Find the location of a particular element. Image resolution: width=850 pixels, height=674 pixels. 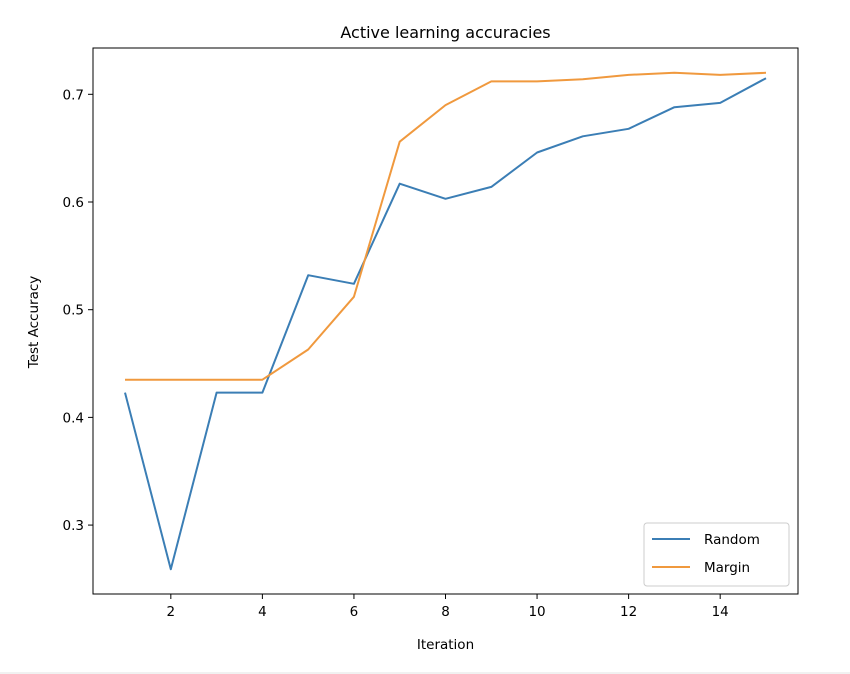

legend-label-margin: Margin is located at coordinates (727, 568).